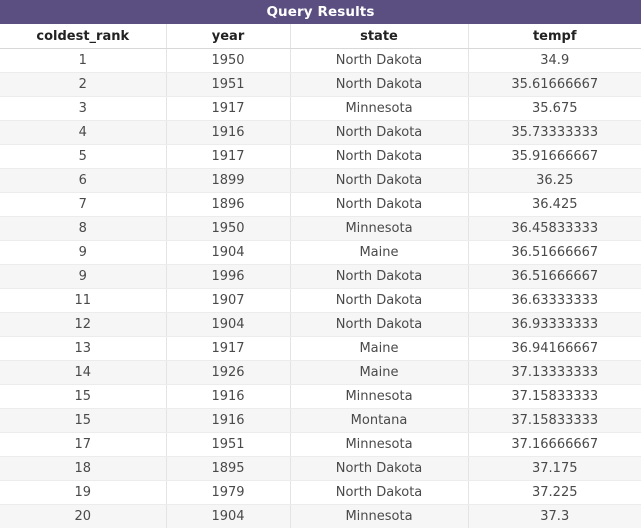 The height and width of the screenshot is (528, 641). Describe the element at coordinates (554, 396) in the screenshot. I see `cell-tempf: 37.15833333` at that location.